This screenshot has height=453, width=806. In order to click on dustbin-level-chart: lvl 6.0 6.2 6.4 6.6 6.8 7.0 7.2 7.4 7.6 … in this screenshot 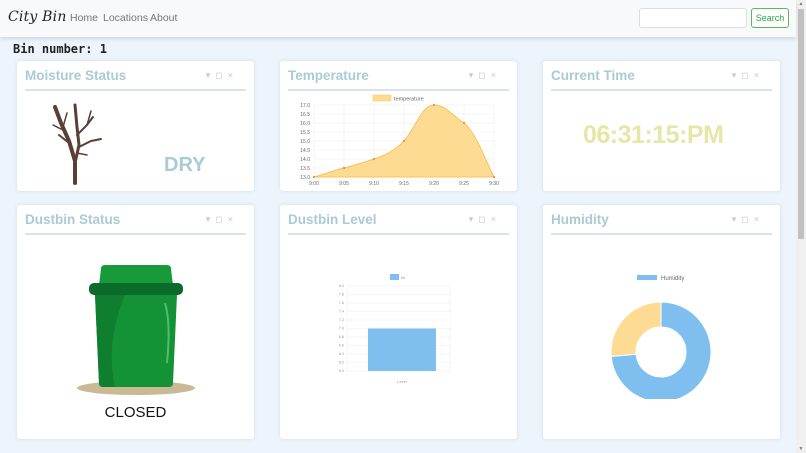, I will do `click(395, 329)`.